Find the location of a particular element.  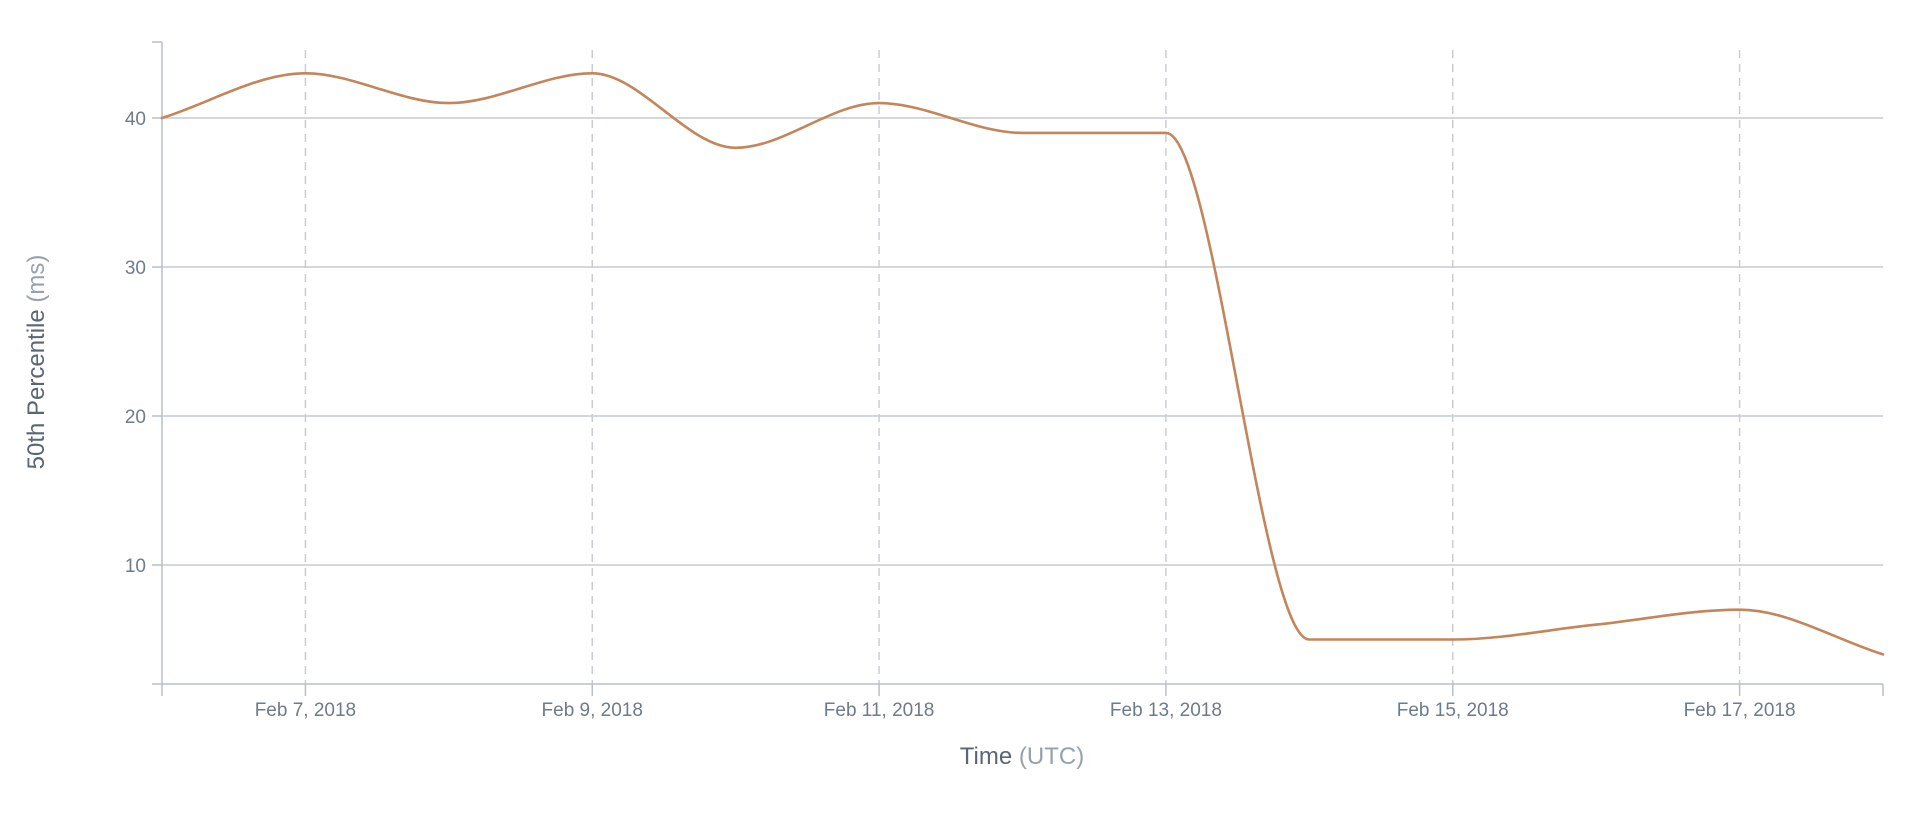

x-tick-label: Feb 7, 2018 is located at coordinates (305, 710).